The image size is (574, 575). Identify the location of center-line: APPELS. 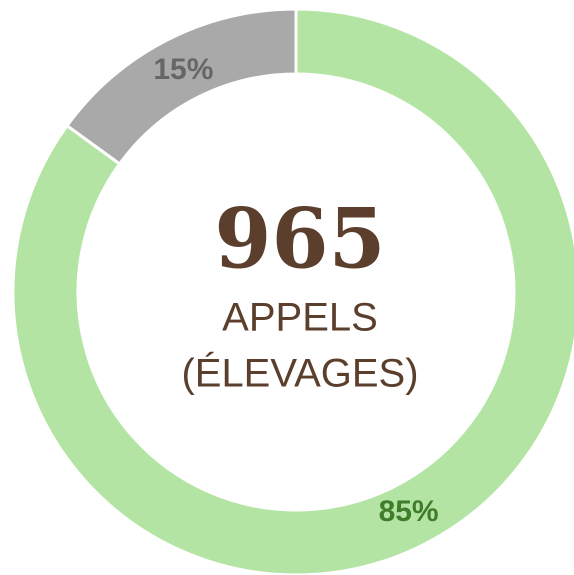
(300, 318).